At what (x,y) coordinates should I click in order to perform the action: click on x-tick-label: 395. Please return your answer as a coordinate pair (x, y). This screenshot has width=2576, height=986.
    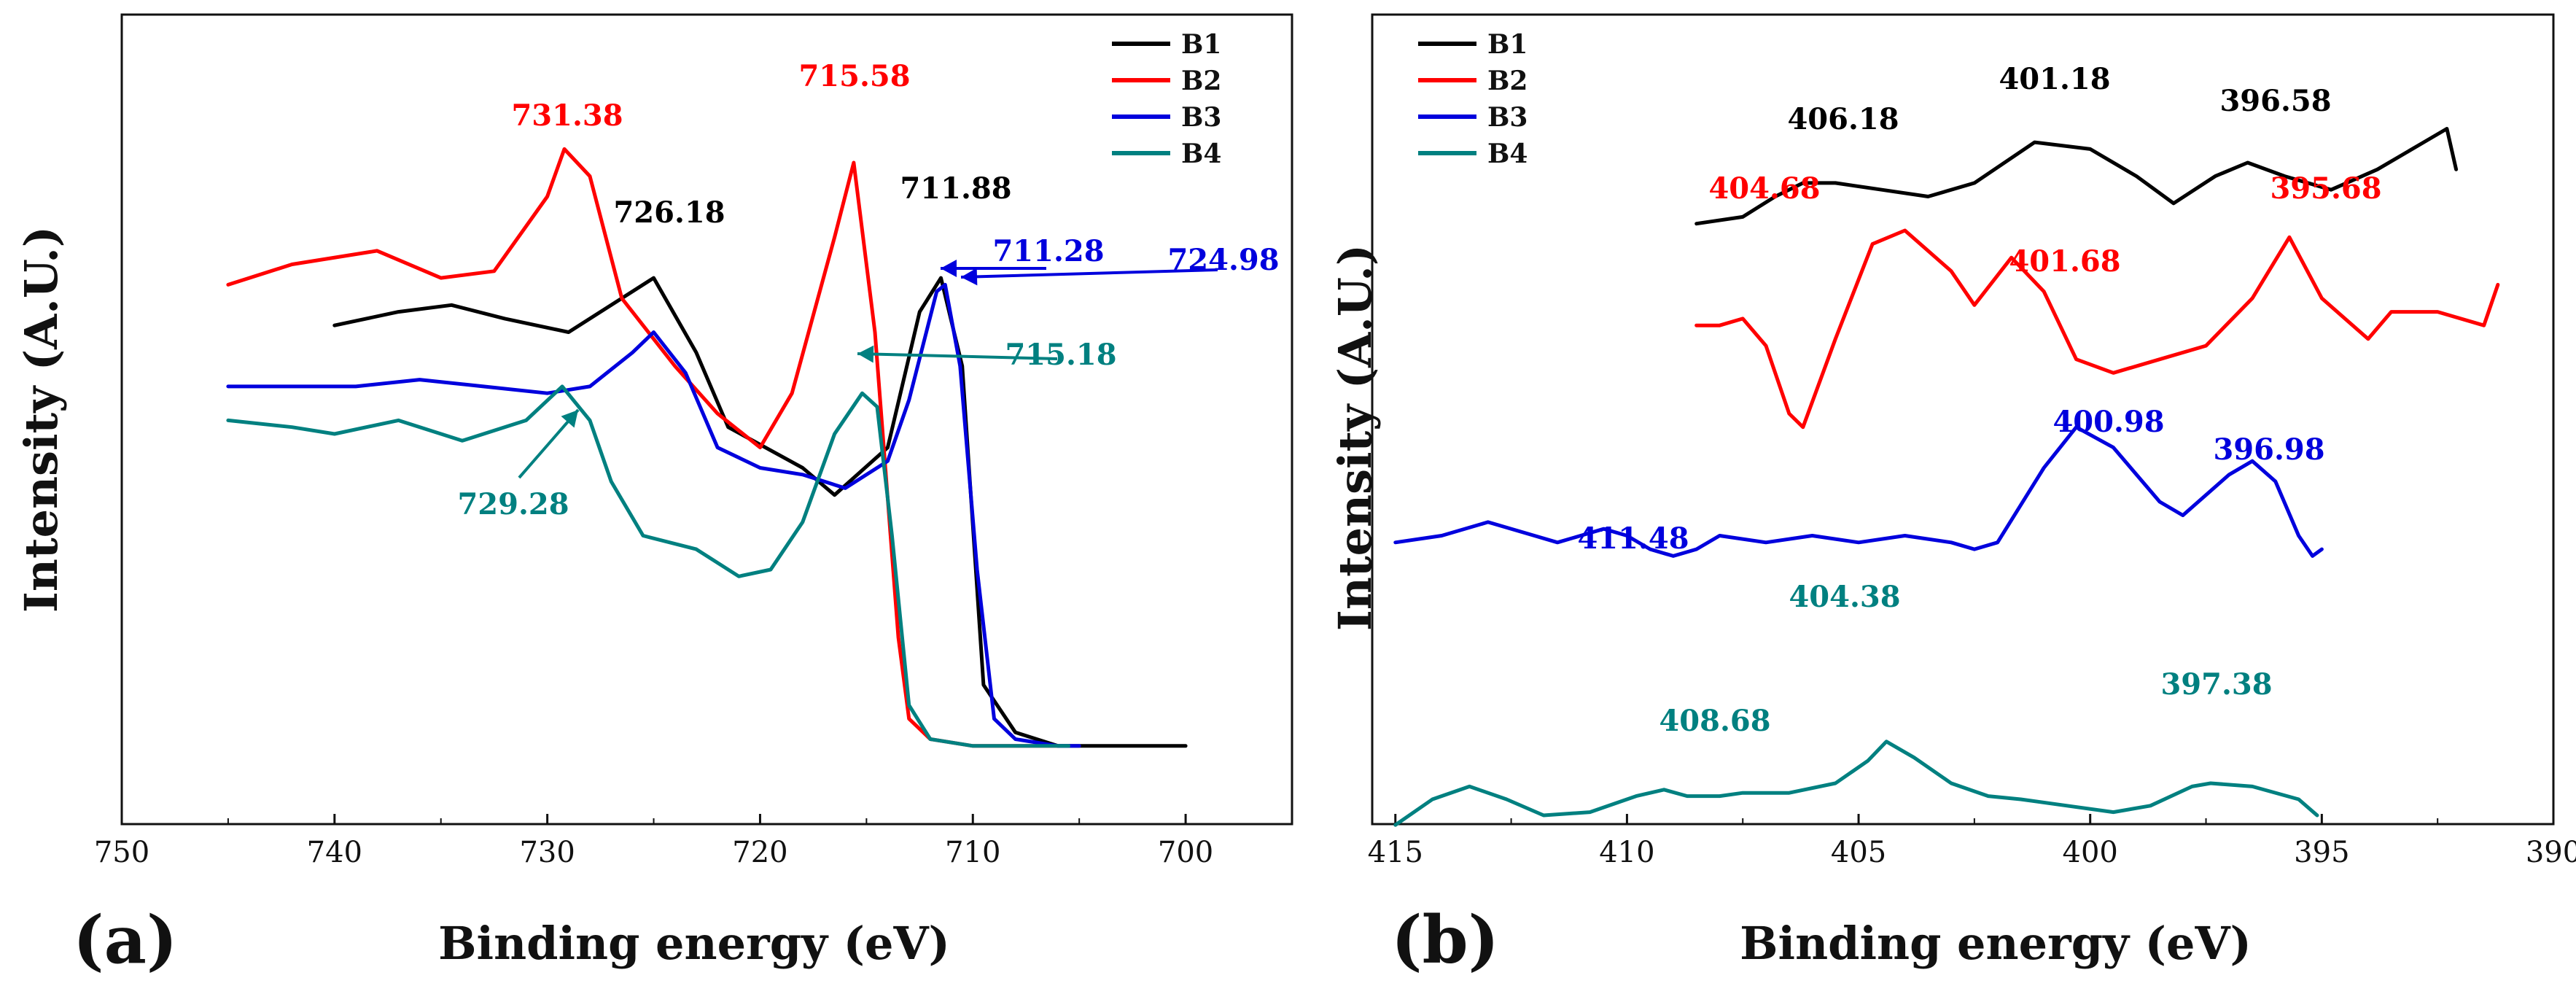
    Looking at the image, I should click on (2321, 853).